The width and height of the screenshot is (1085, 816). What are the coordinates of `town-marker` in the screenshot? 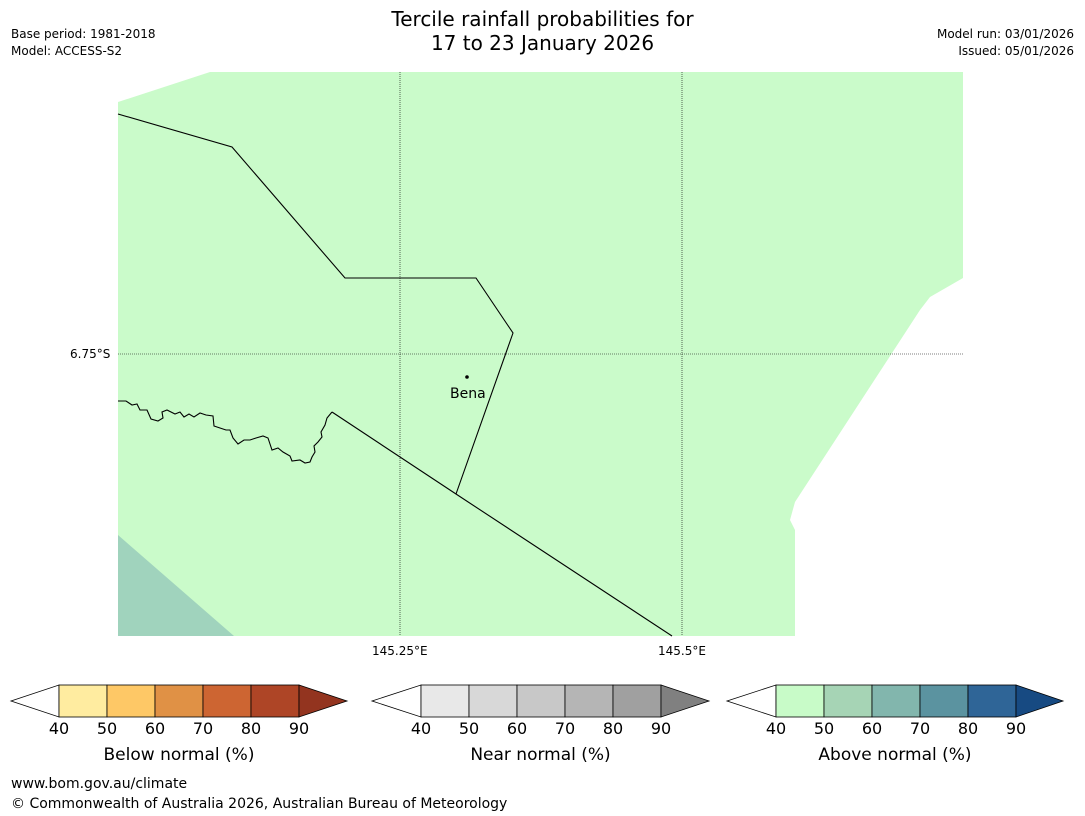 It's located at (467, 377).